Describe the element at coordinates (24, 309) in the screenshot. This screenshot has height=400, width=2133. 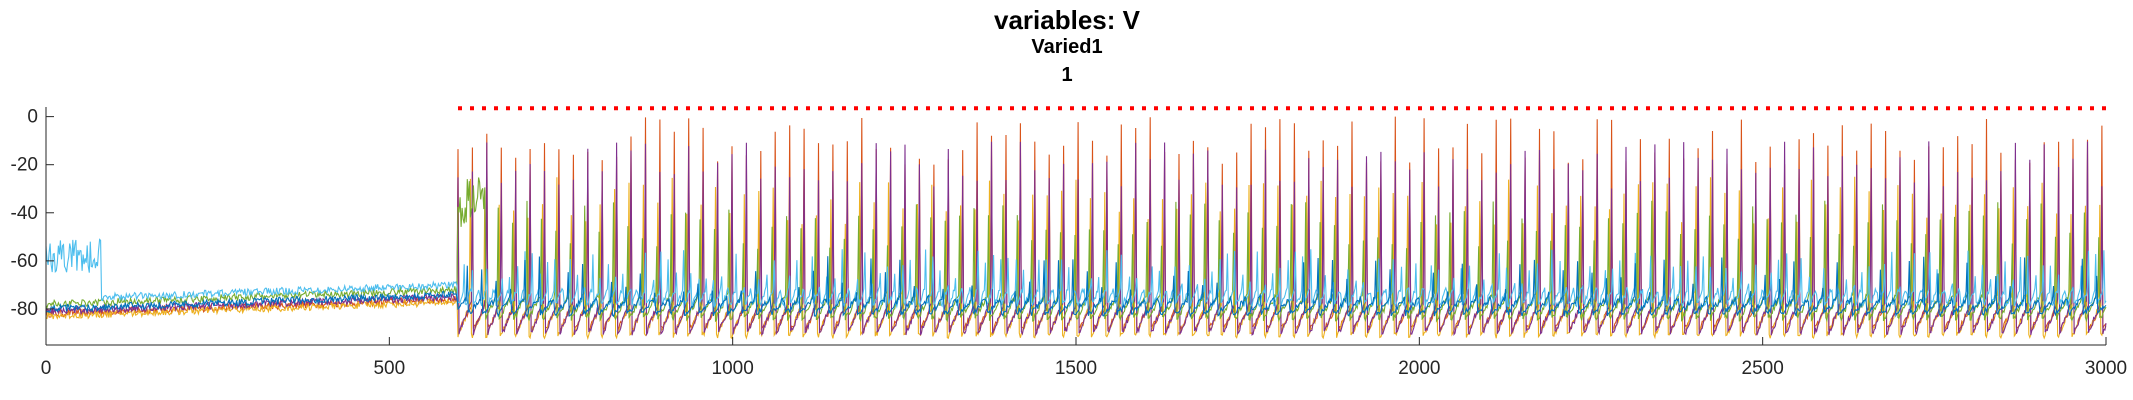
I see `y-tick-label: -80` at that location.